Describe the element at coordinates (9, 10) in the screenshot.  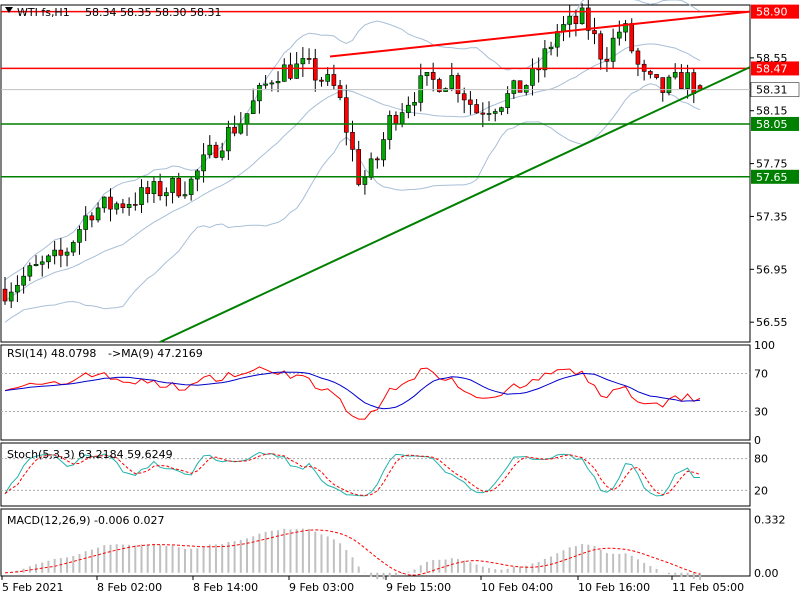
I see `dropdown-triangle-icon` at that location.